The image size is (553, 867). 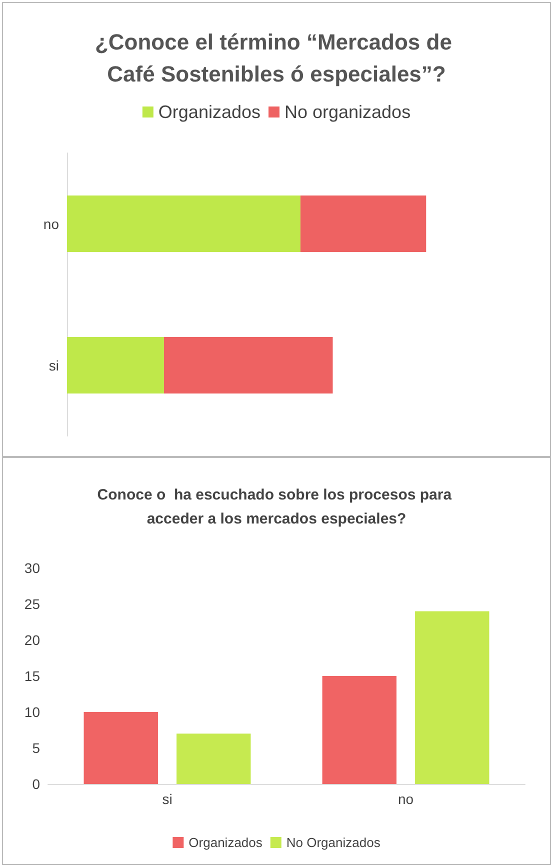 I want to click on y-tick-label: 30, so click(x=32, y=568).